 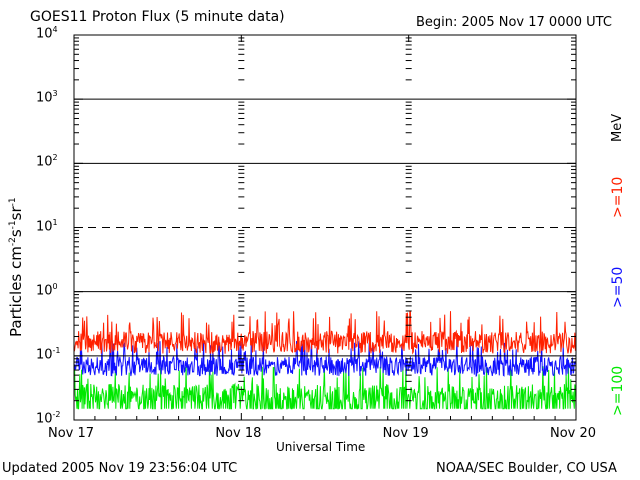 What do you see at coordinates (13, 202) in the screenshot?
I see `y-axis-label-sup3: -1` at bounding box center [13, 202].